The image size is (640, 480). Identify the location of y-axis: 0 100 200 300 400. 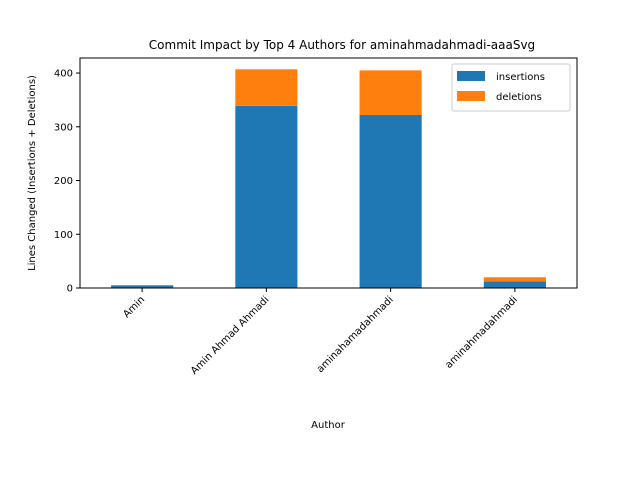
(67, 182).